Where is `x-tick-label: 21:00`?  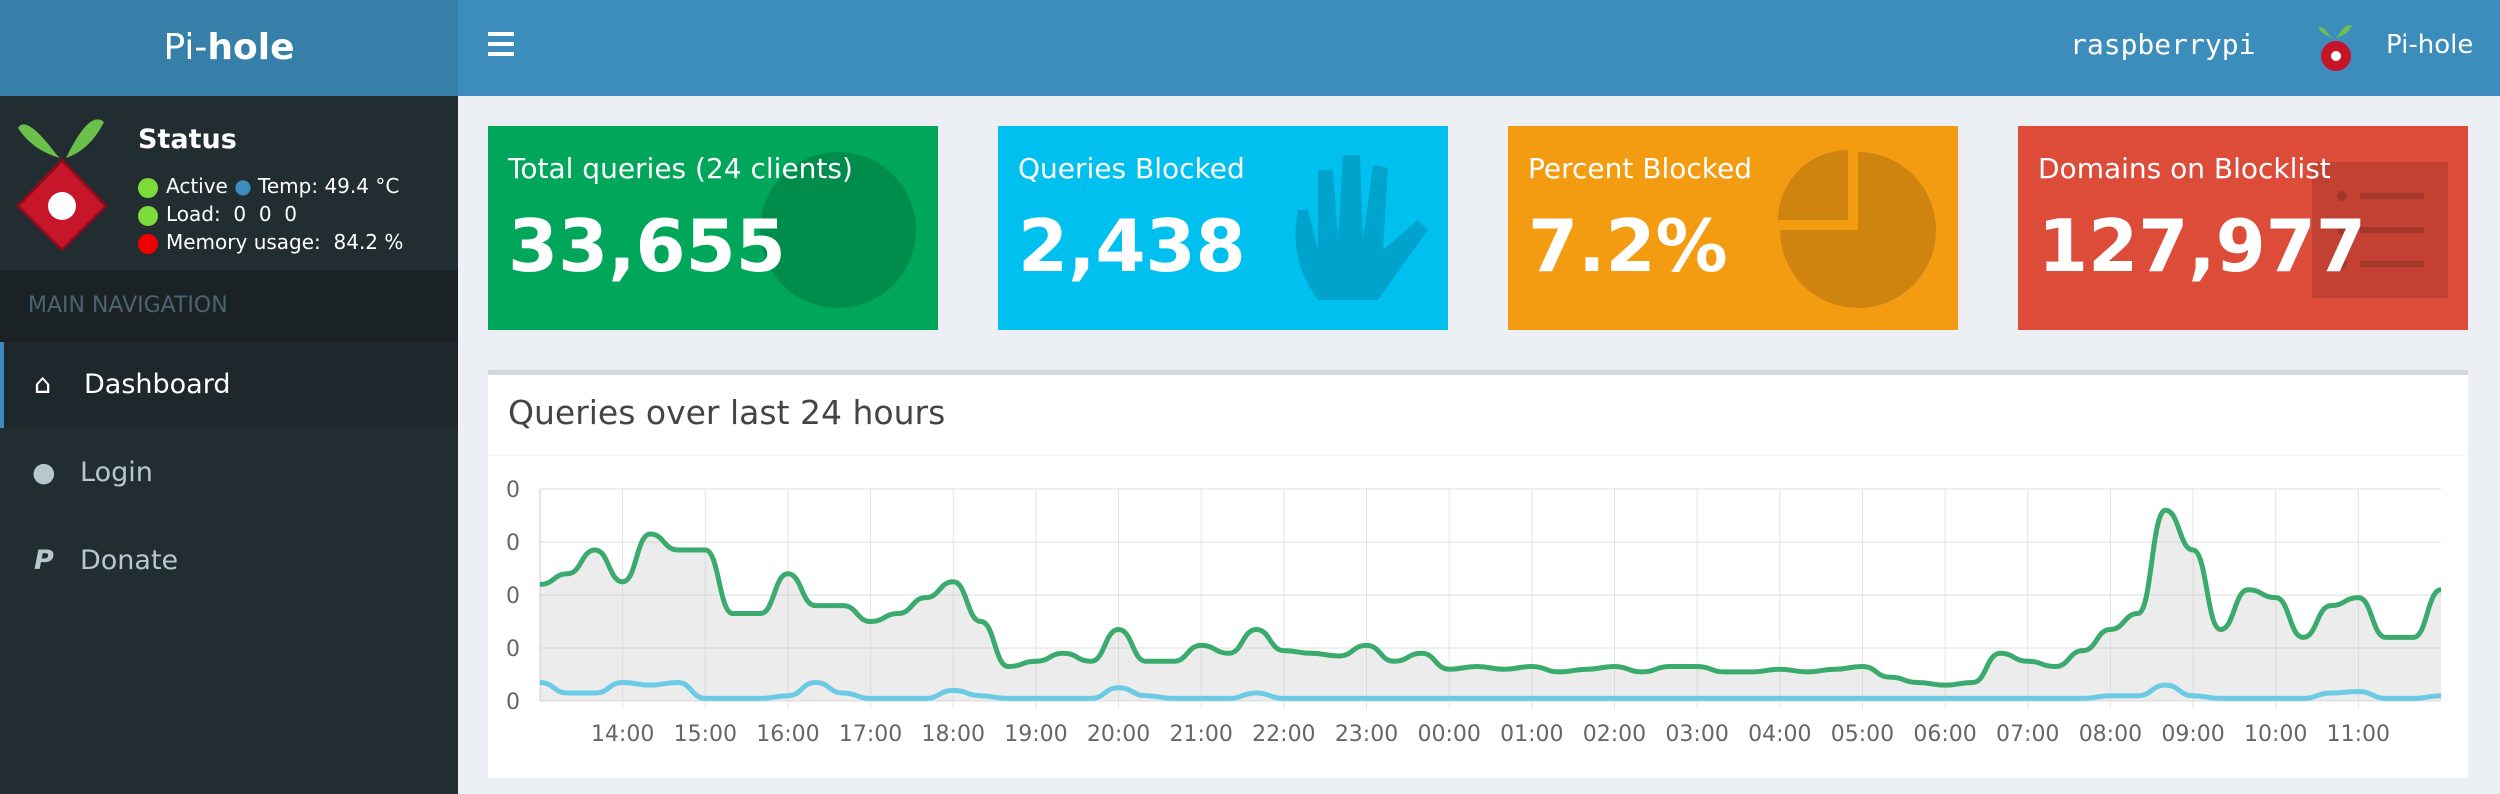 x-tick-label: 21:00 is located at coordinates (1201, 734).